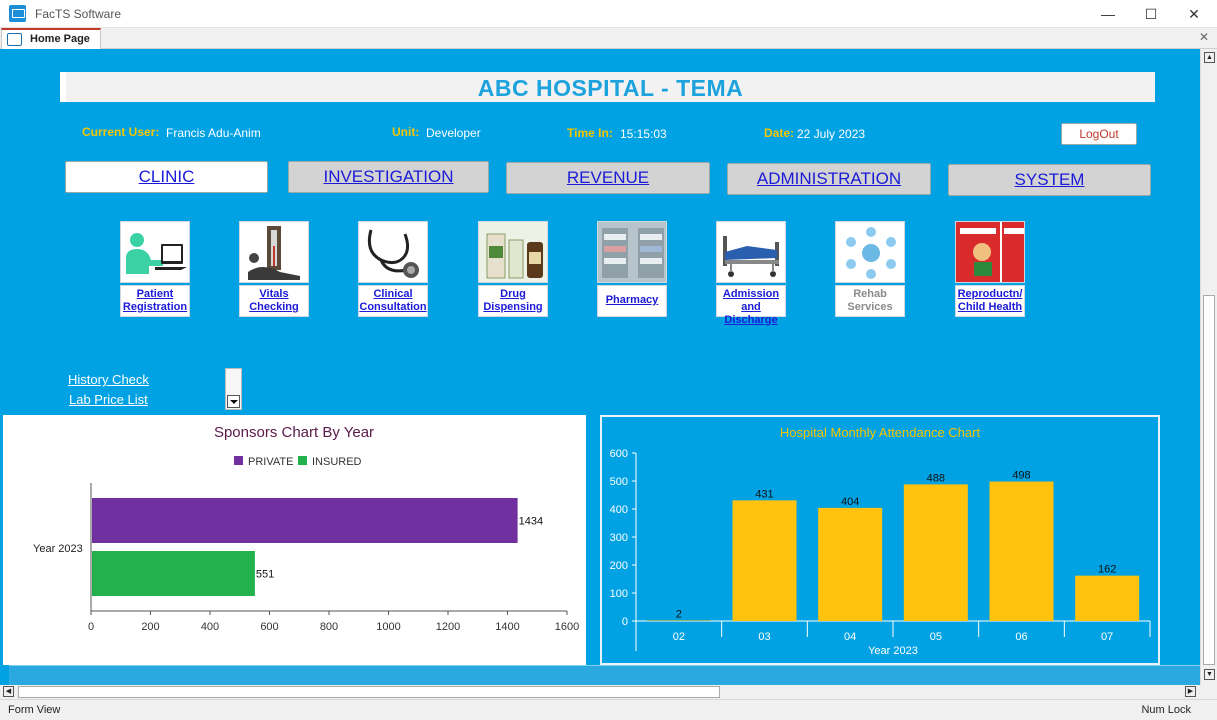 The image size is (1217, 720). I want to click on status-num-lock: Num Lock, so click(1166, 710).